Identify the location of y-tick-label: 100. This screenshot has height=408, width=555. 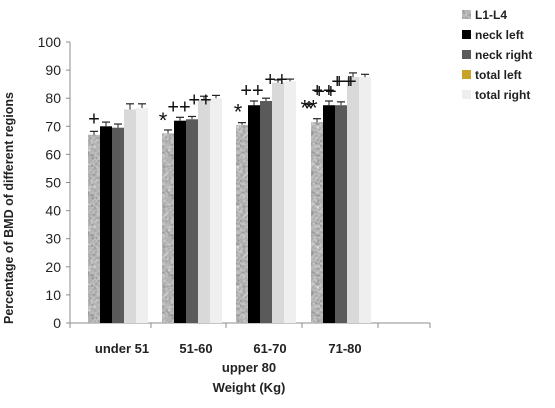
(50, 42).